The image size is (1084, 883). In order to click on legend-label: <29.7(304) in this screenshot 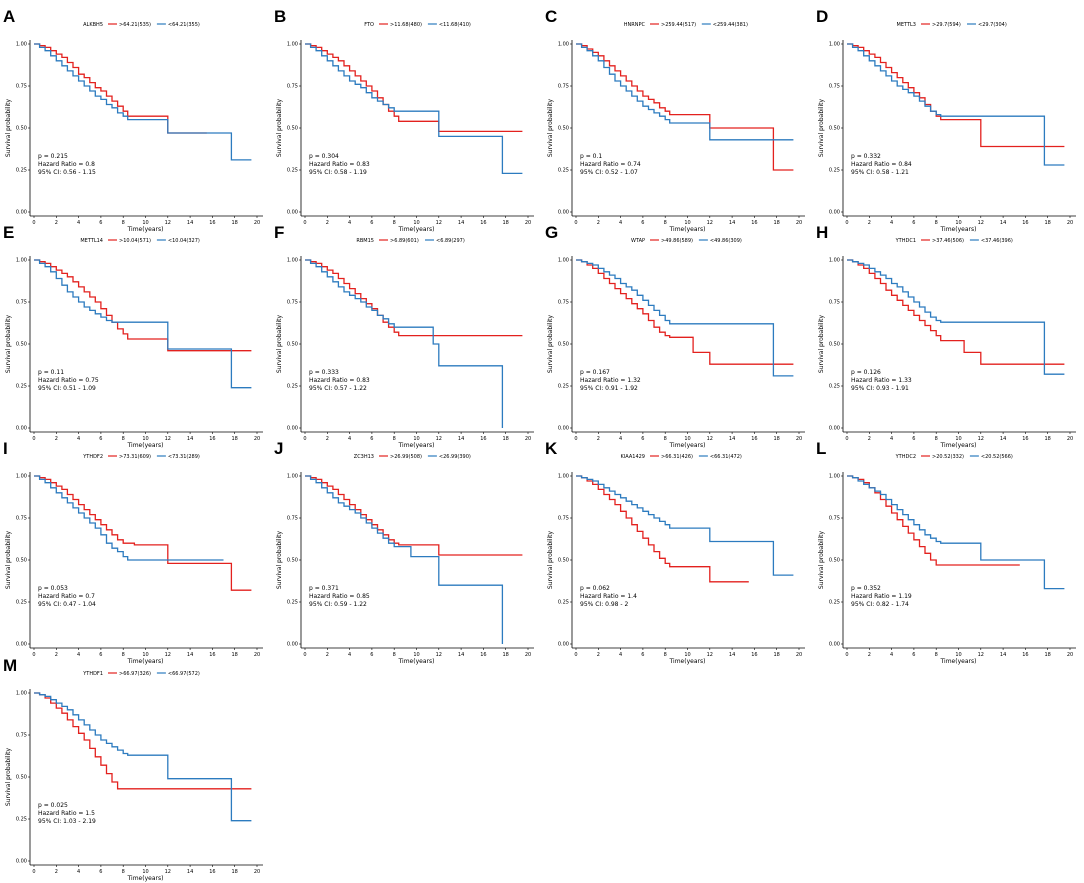, I will do `click(992, 25)`.